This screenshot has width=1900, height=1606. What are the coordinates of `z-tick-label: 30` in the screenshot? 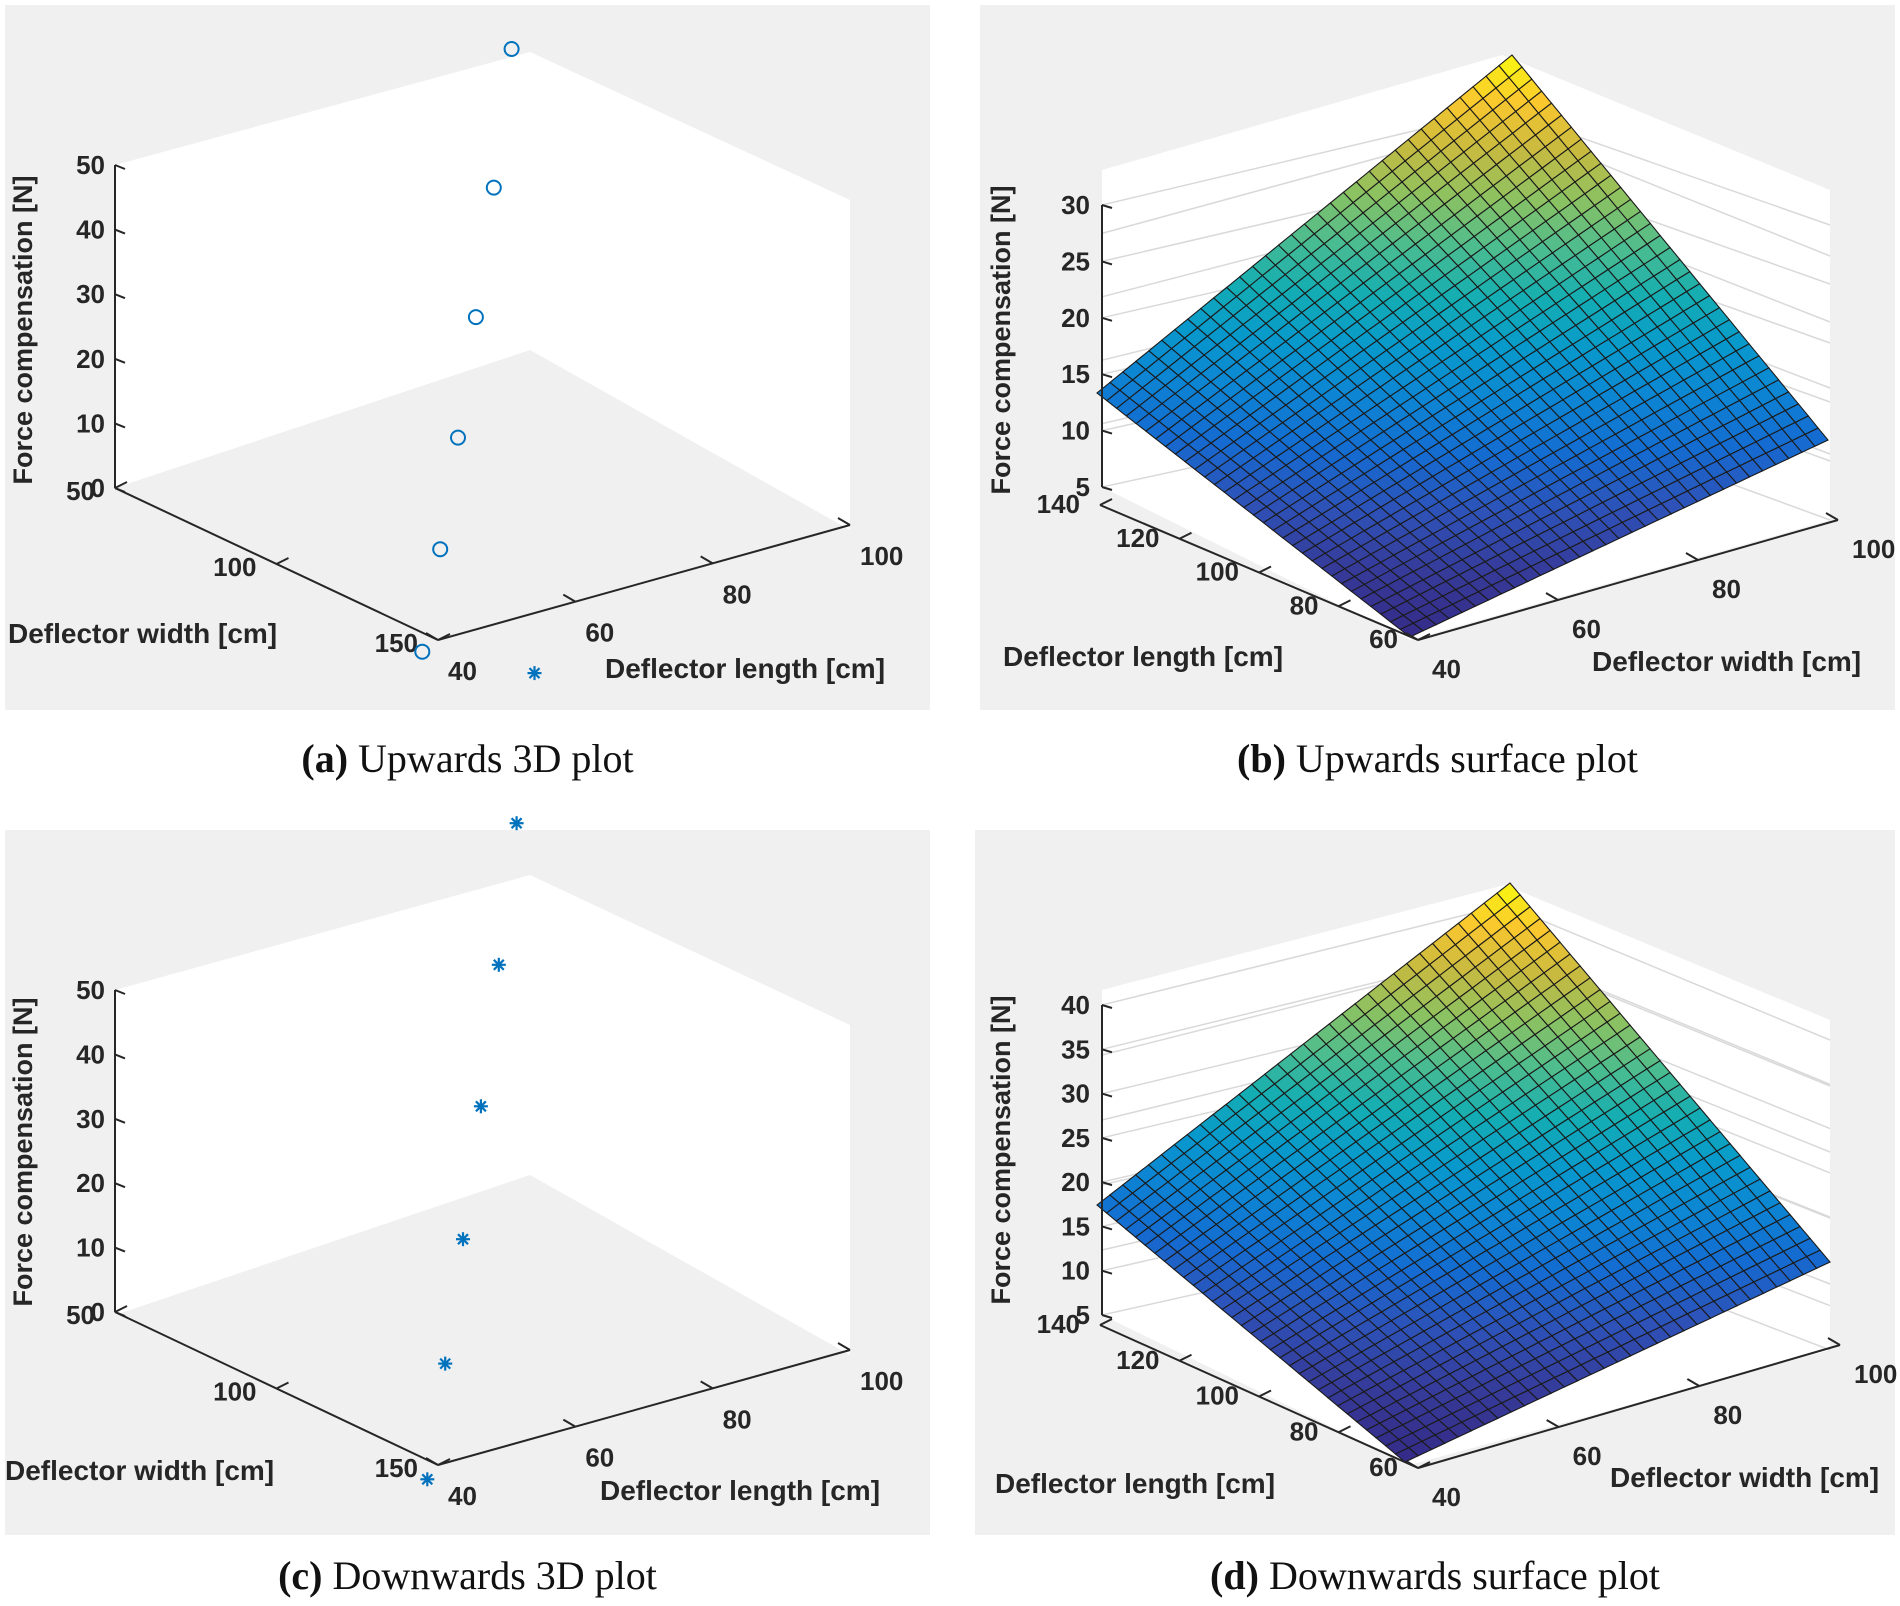 It's located at (90, 1119).